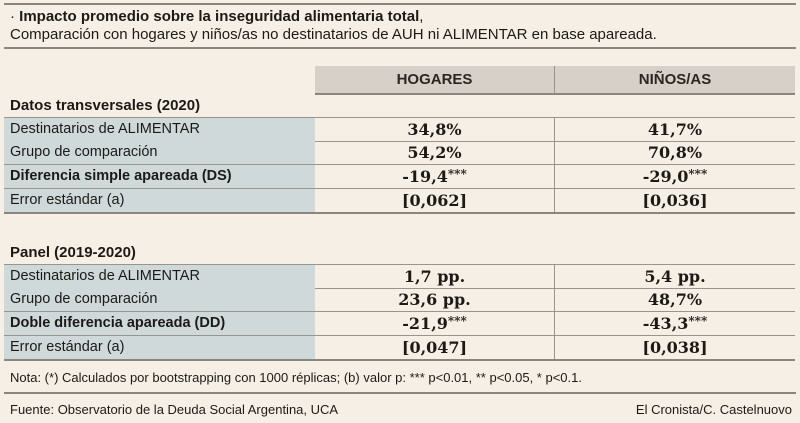 The width and height of the screenshot is (800, 423). I want to click on value-cell: [0,047], so click(435, 347).